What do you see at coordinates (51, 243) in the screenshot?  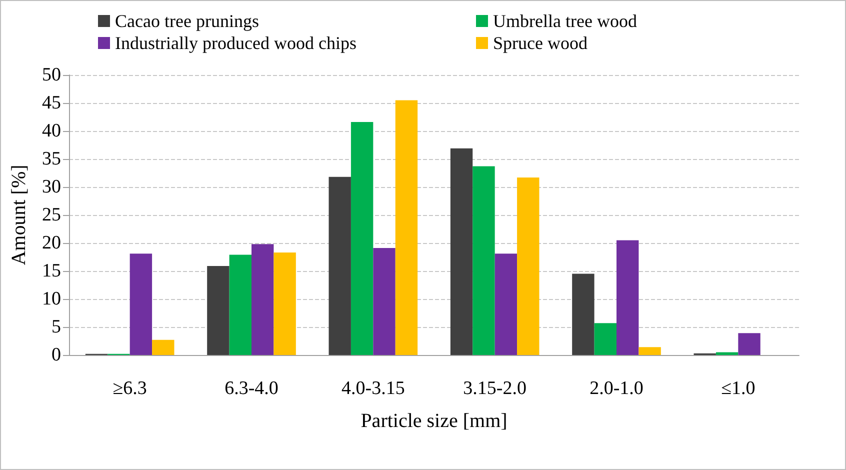 I see `y-tick-label: 20` at bounding box center [51, 243].